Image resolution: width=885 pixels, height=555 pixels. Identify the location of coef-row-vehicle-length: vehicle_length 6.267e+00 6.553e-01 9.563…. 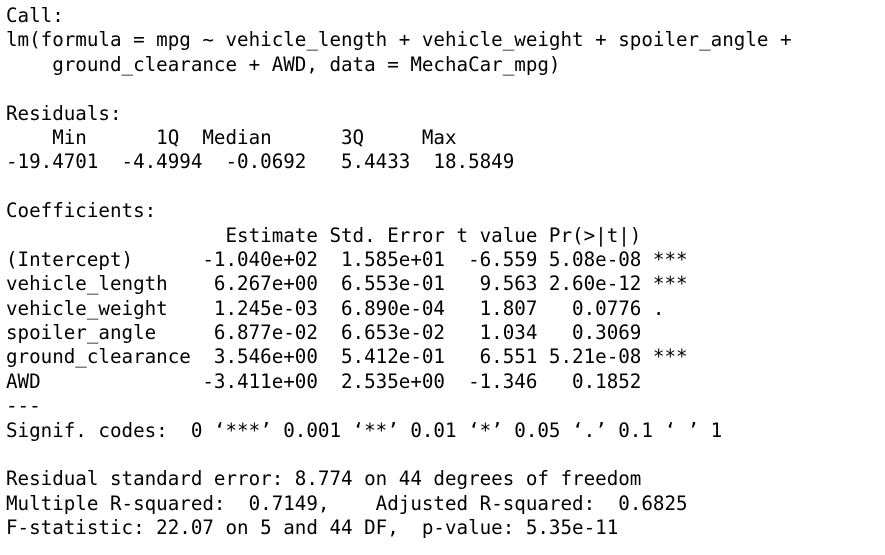
(347, 284).